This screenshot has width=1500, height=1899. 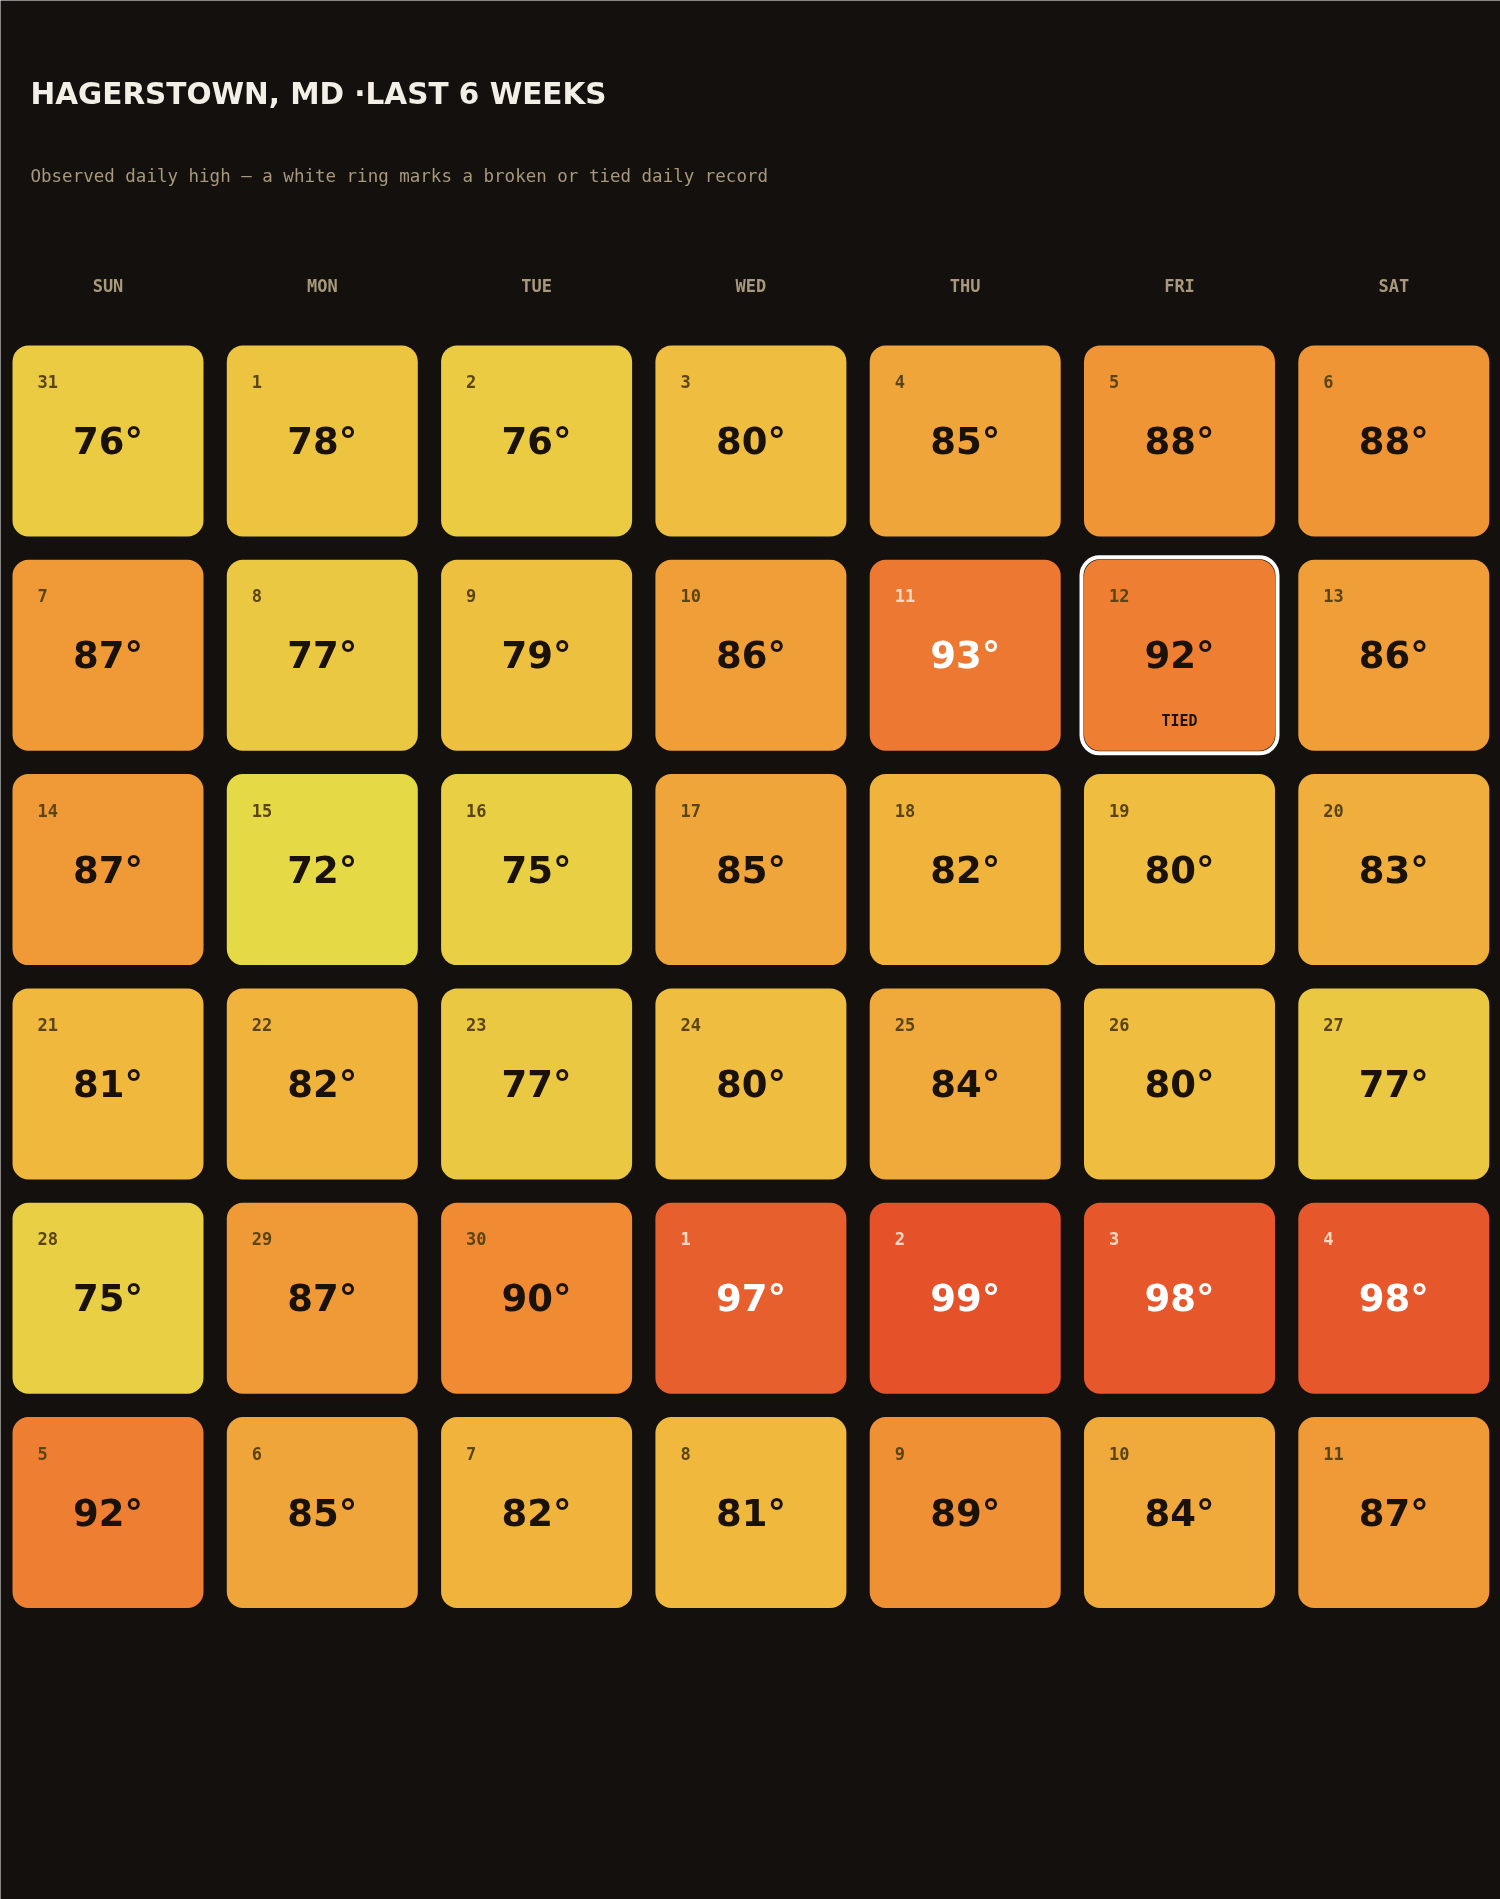 I want to click on annotation: 12, so click(x=1119, y=596).